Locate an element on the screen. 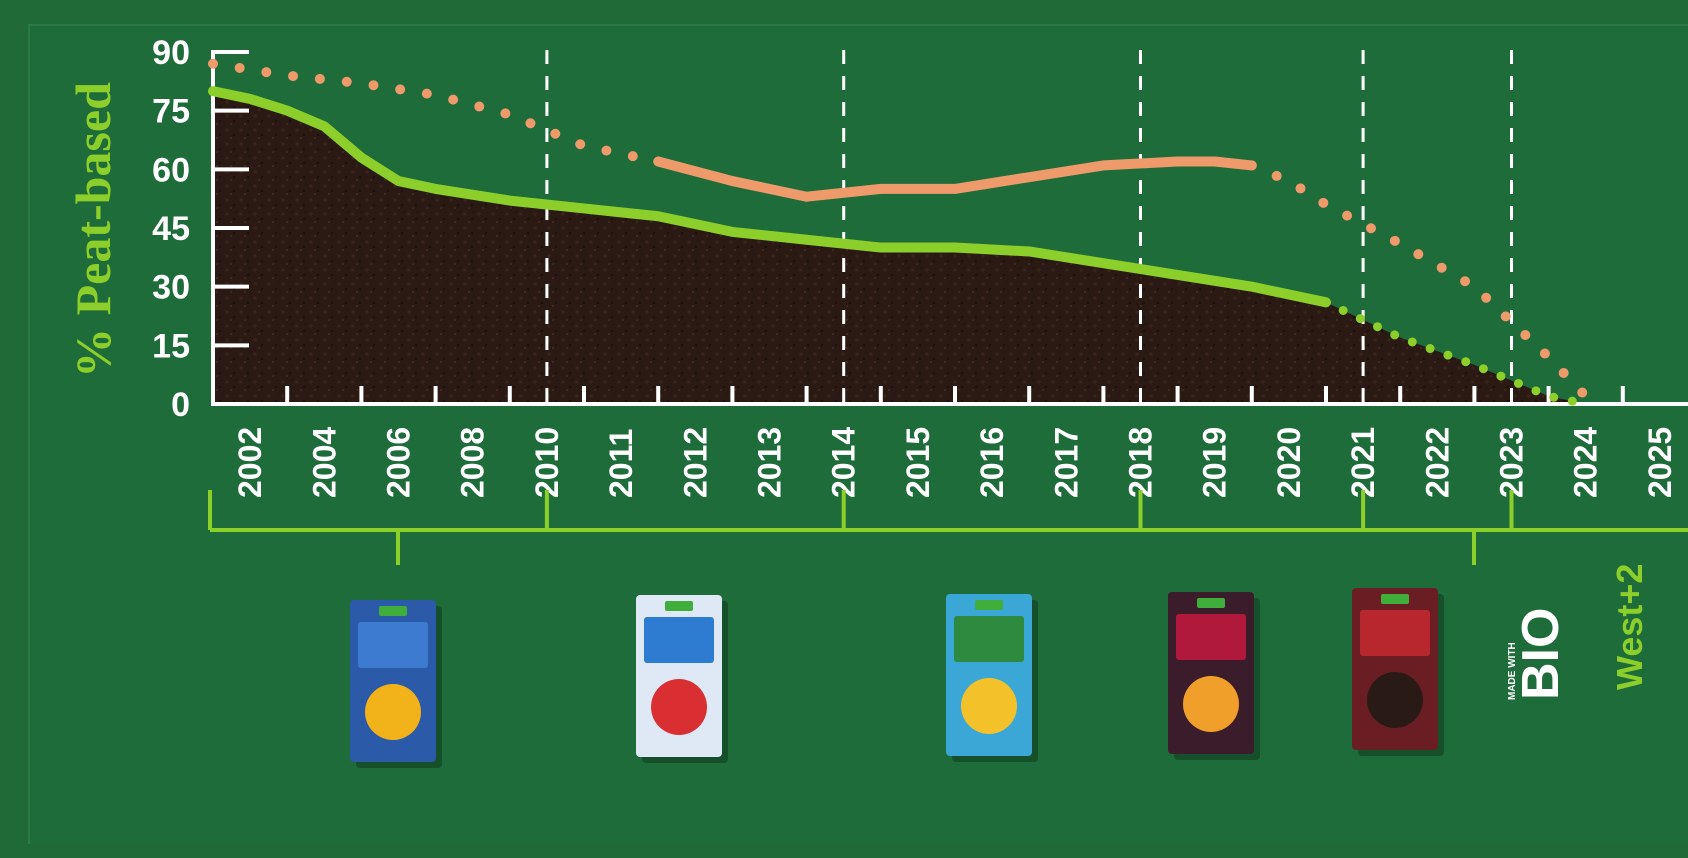 The width and height of the screenshot is (1688, 858). period-brackets is located at coordinates (948, 527).